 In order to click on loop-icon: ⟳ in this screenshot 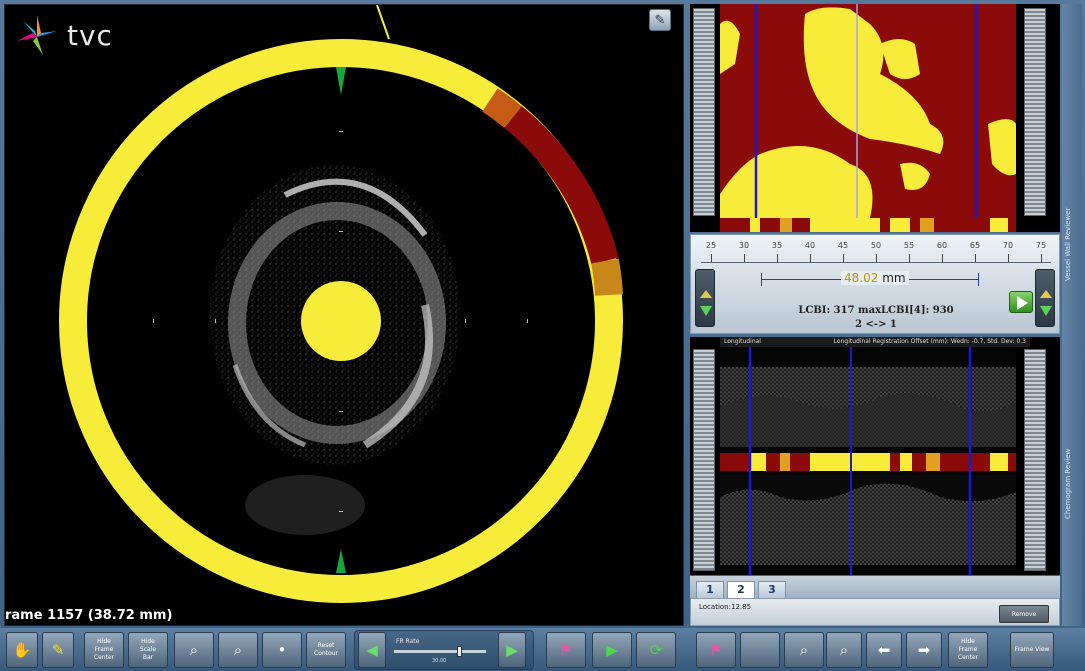, I will do `click(656, 650)`.